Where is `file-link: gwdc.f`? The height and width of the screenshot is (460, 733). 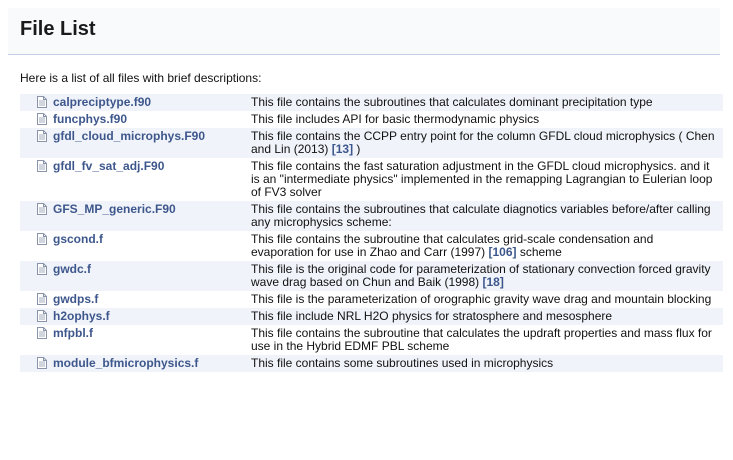
file-link: gwdc.f is located at coordinates (72, 269).